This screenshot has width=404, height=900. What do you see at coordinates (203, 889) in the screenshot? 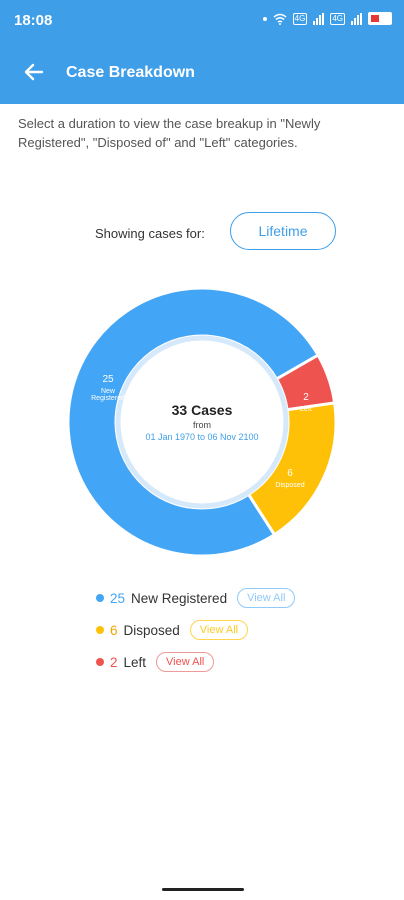
I see `home-indicator` at bounding box center [203, 889].